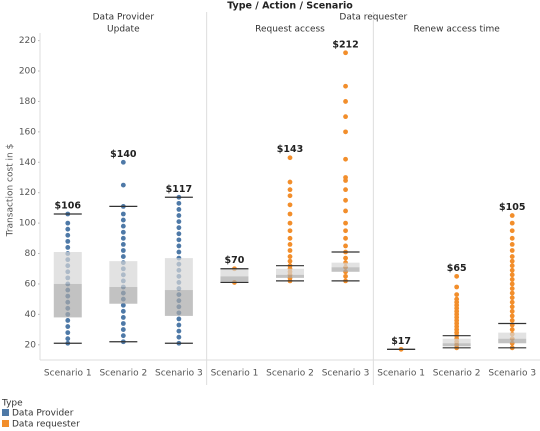 The width and height of the screenshot is (540, 431). Describe the element at coordinates (27, 102) in the screenshot. I see `y-tick-label: 180` at that location.